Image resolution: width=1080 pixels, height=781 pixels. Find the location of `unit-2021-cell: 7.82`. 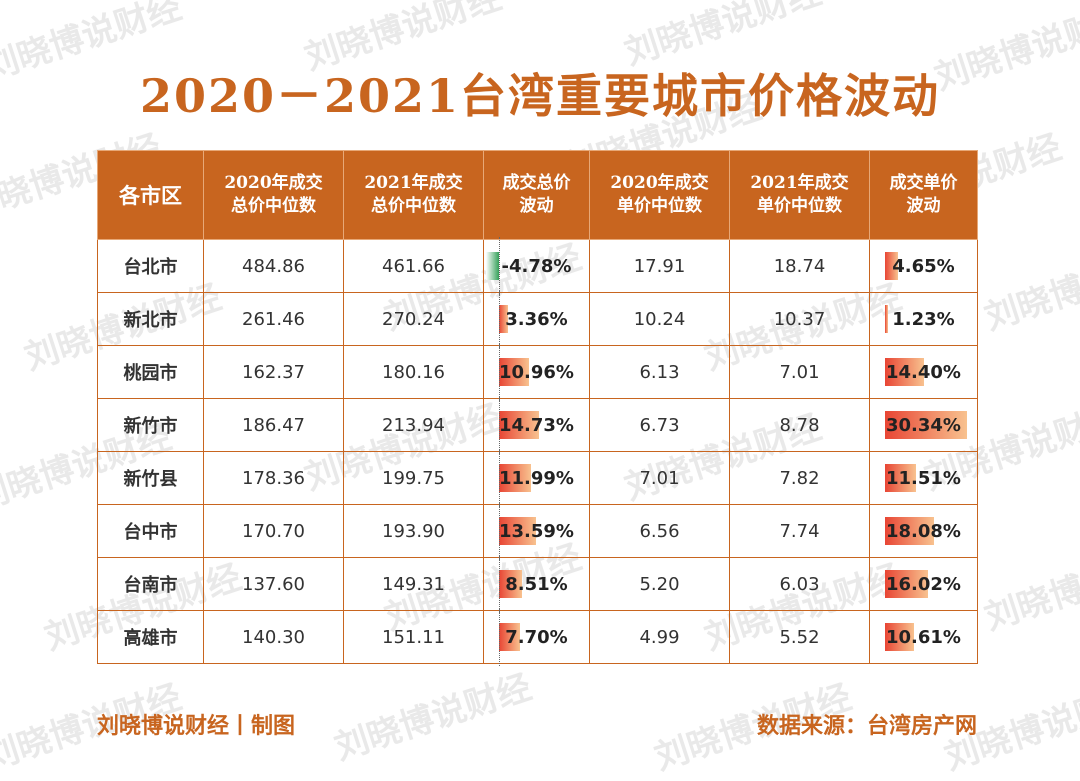

unit-2021-cell: 7.82 is located at coordinates (799, 478).